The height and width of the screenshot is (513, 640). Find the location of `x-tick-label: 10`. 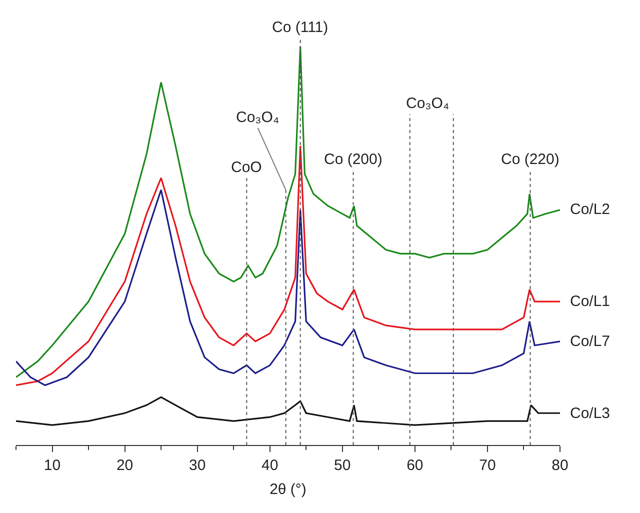

x-tick-label: 10 is located at coordinates (52, 465).